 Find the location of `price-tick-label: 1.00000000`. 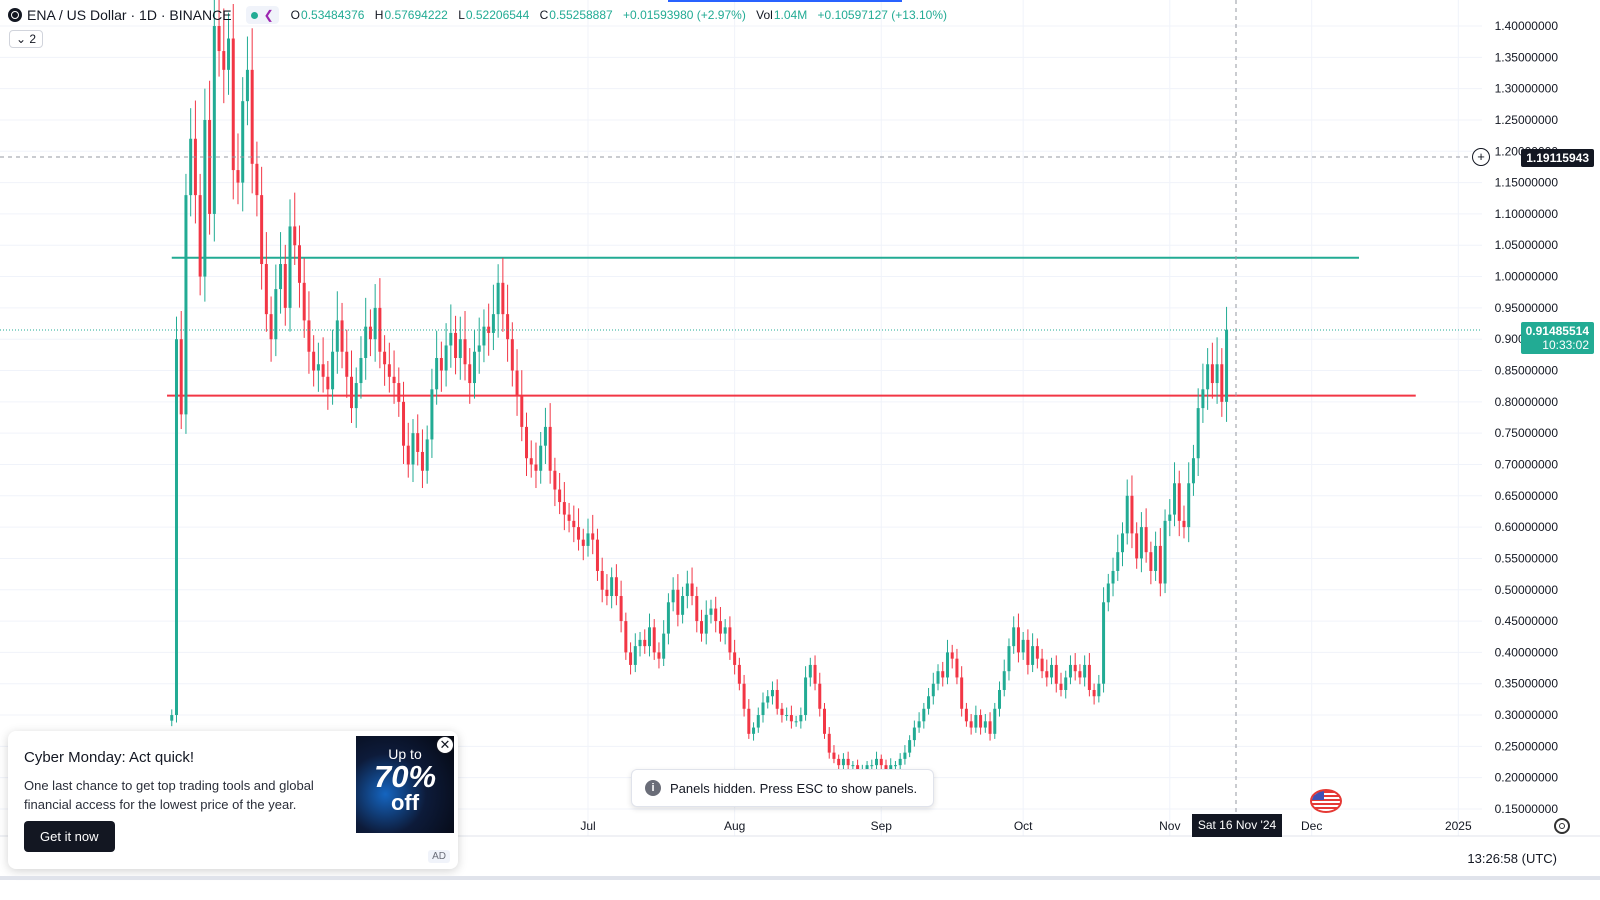

price-tick-label: 1.00000000 is located at coordinates (1527, 277).